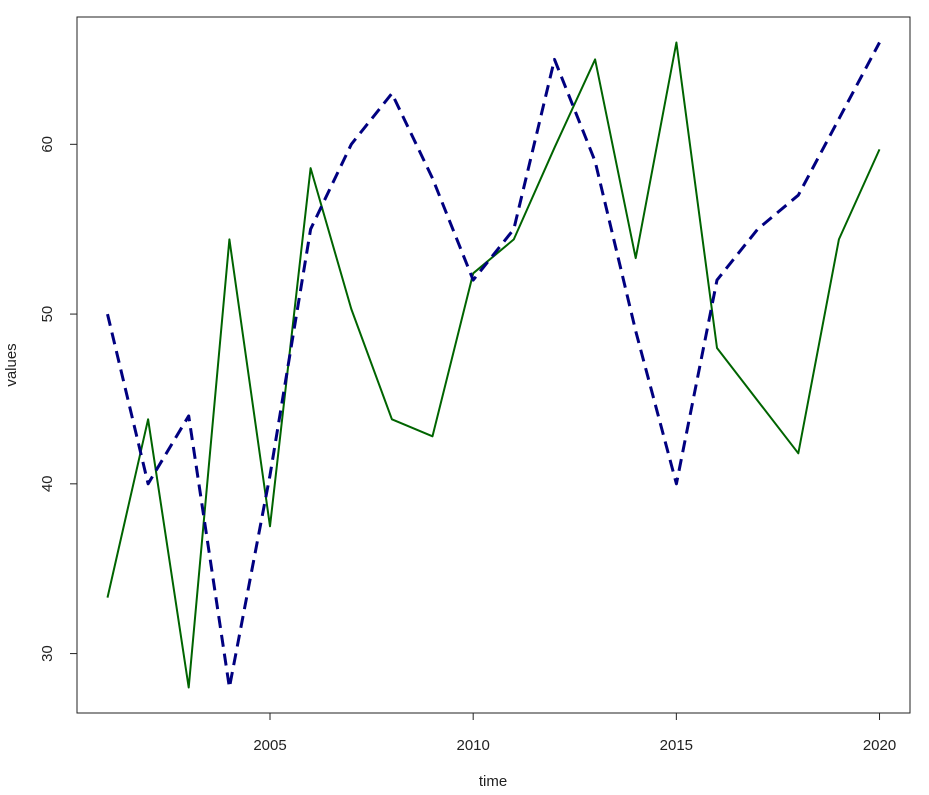  I want to click on y-tick-label: 30, so click(47, 653).